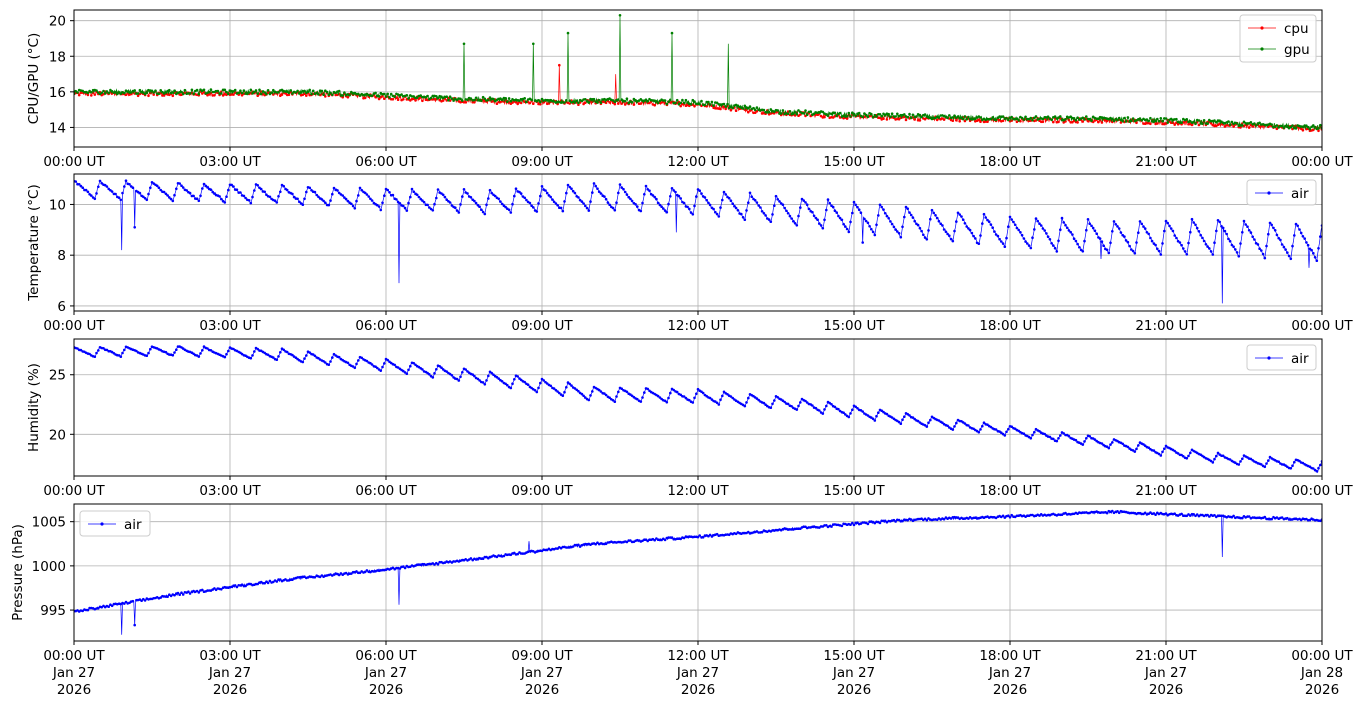 This screenshot has height=707, width=1363. Describe the element at coordinates (1281, 357) in the screenshot. I see `legend-box` at that location.